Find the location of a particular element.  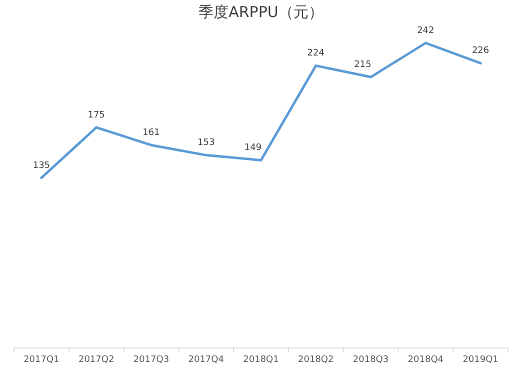

data-label: 153 is located at coordinates (206, 143).